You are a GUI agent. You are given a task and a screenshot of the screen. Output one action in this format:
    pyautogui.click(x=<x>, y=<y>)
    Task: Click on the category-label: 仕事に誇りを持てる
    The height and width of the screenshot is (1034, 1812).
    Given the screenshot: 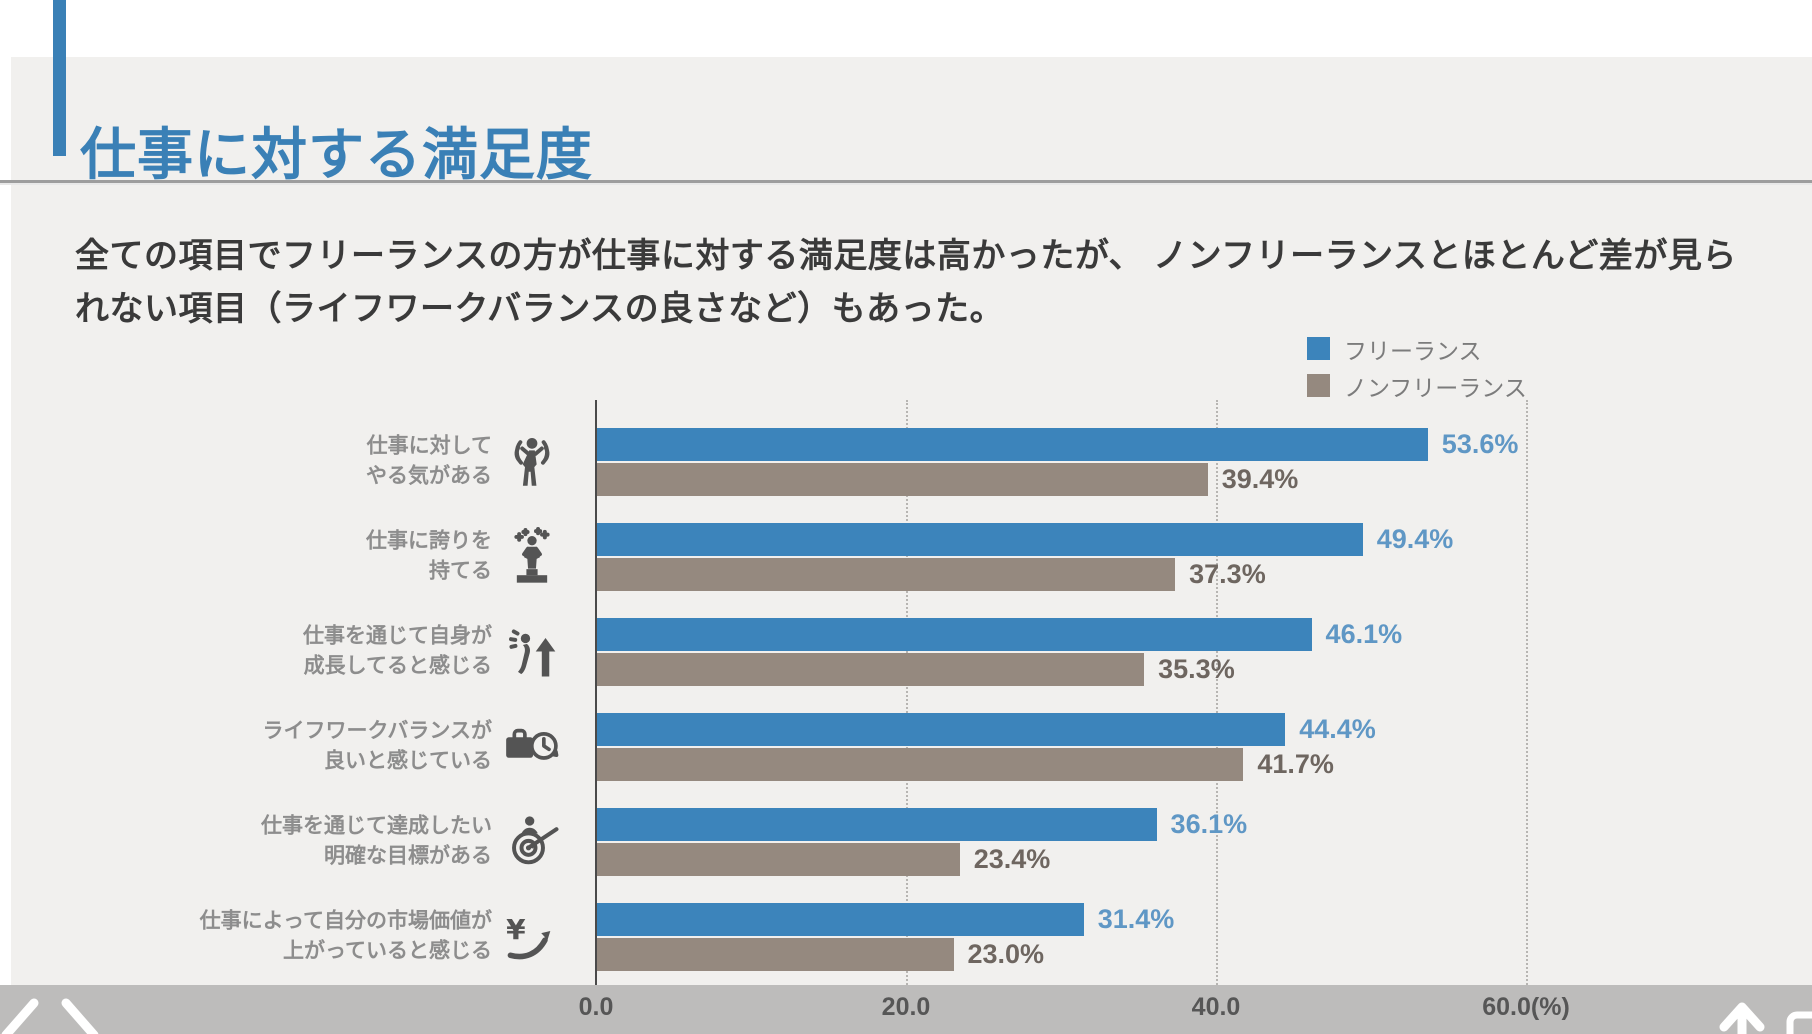 What is the action you would take?
    pyautogui.click(x=316, y=557)
    